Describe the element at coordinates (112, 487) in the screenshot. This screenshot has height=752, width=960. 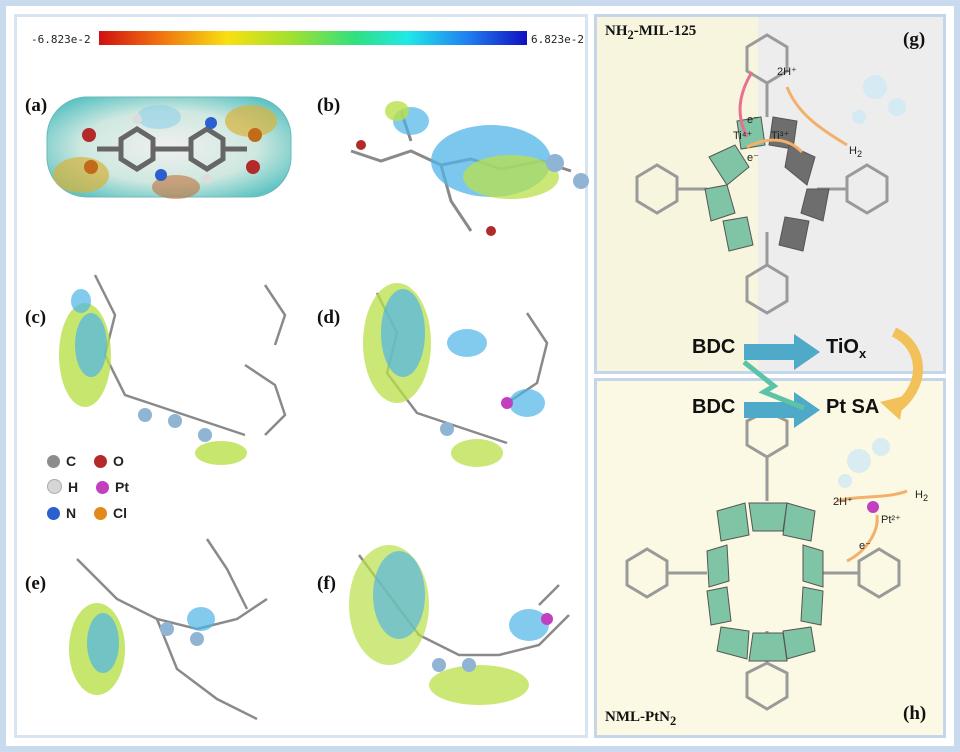
I see `legend-item-pt: Pt` at that location.